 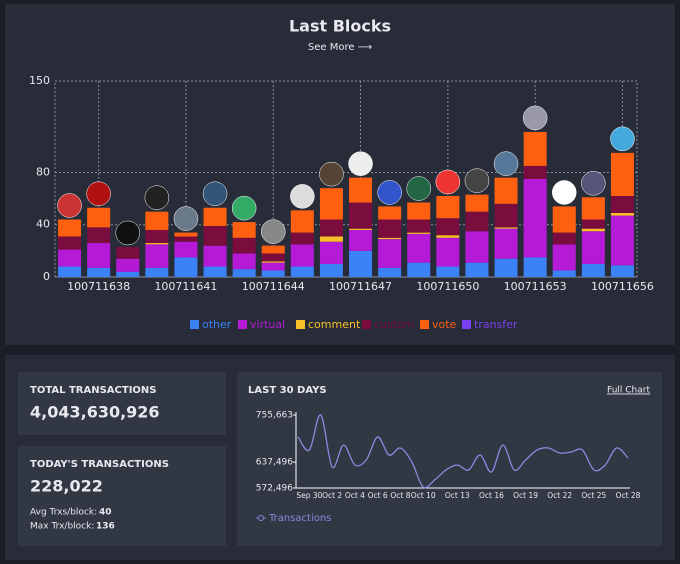 What do you see at coordinates (98, 286) in the screenshot?
I see `x-tick-label: 100711638` at bounding box center [98, 286].